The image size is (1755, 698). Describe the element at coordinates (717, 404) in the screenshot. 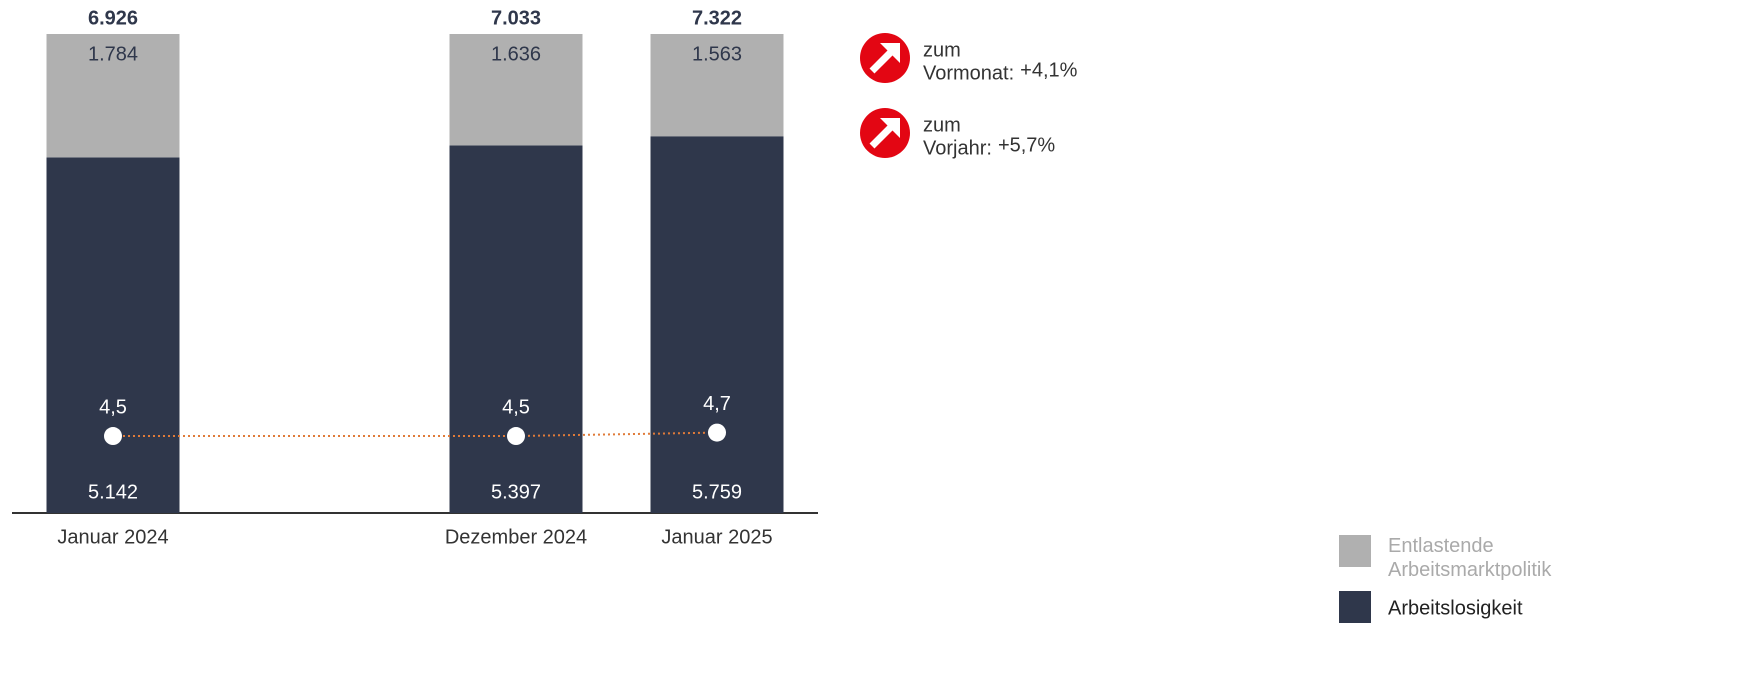

I see `rate-label: 4,7` at that location.